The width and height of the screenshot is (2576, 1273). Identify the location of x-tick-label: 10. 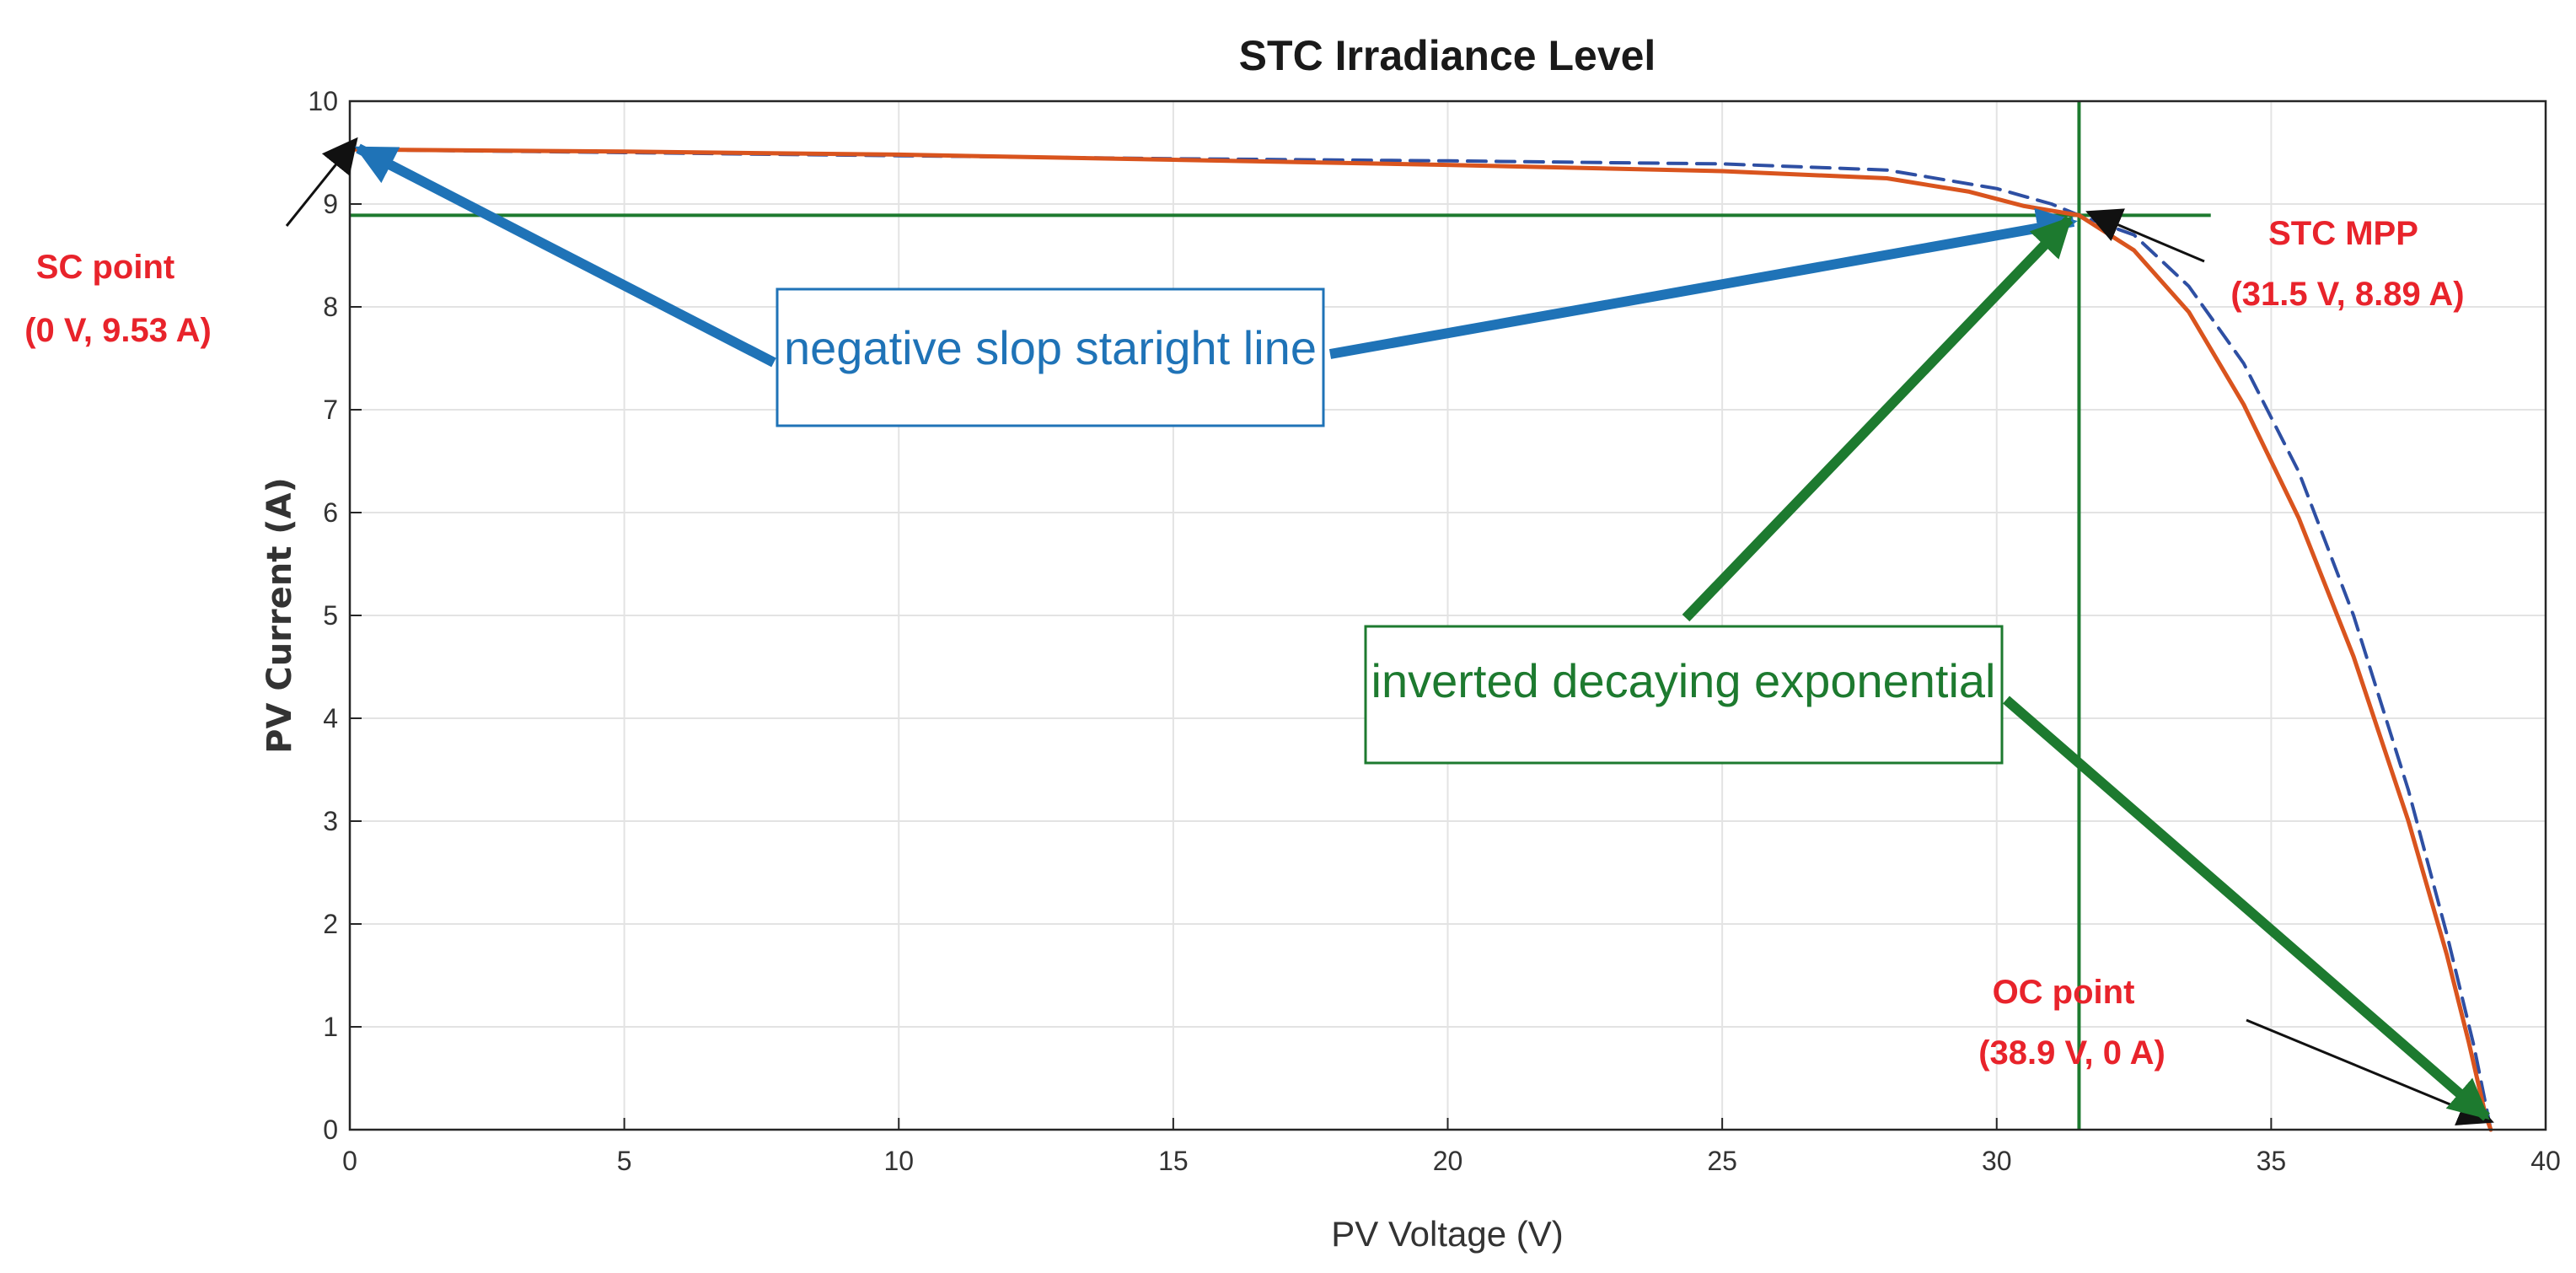
(898, 1161).